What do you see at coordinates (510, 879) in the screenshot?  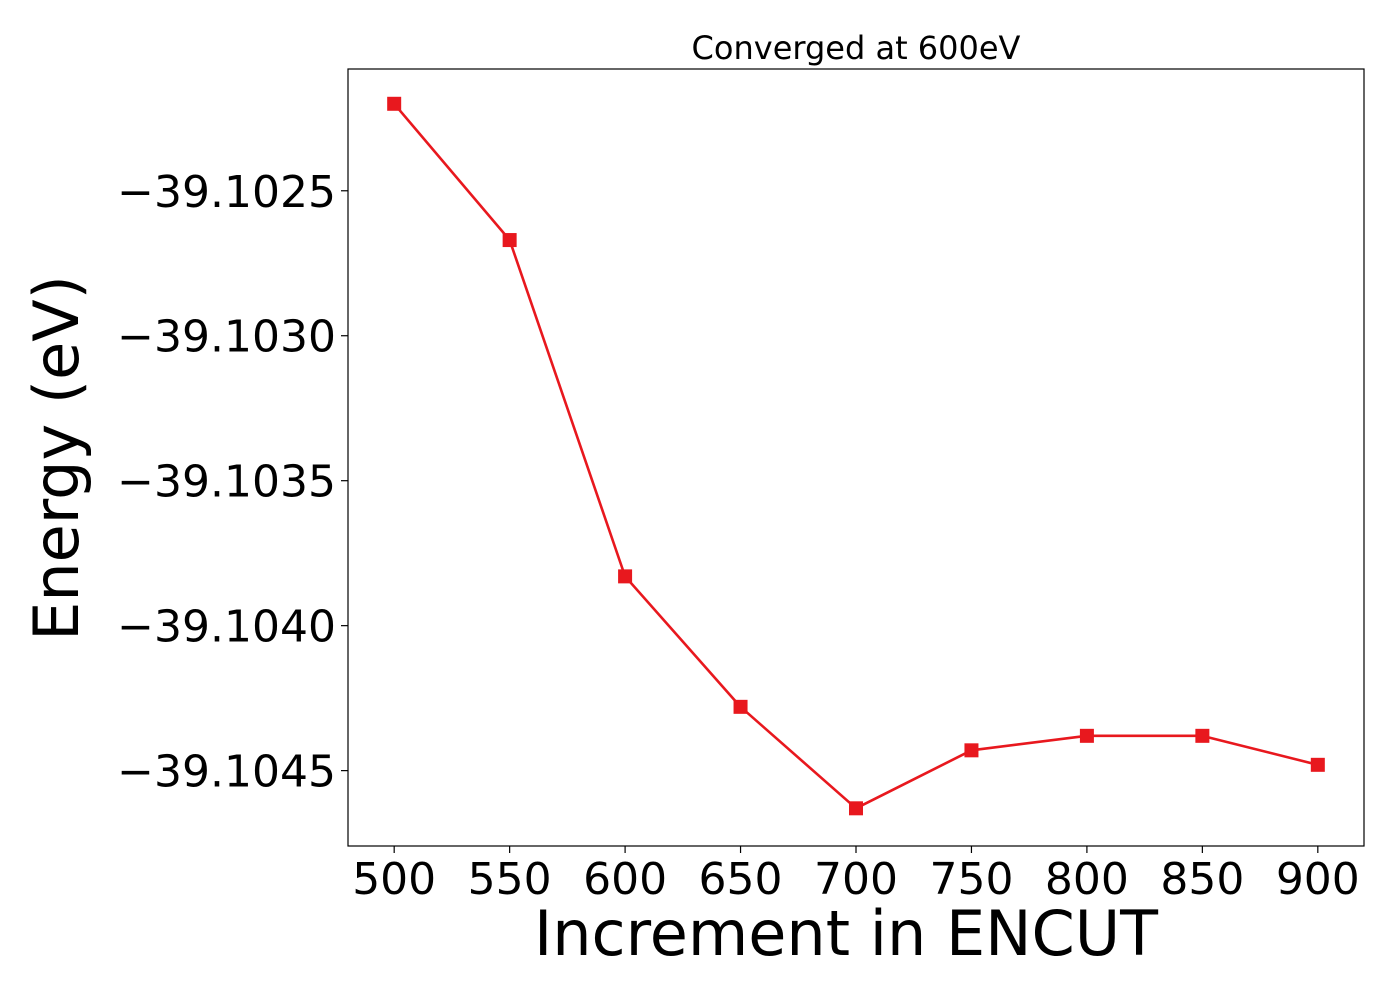 I see `x-tick-label: 550` at bounding box center [510, 879].